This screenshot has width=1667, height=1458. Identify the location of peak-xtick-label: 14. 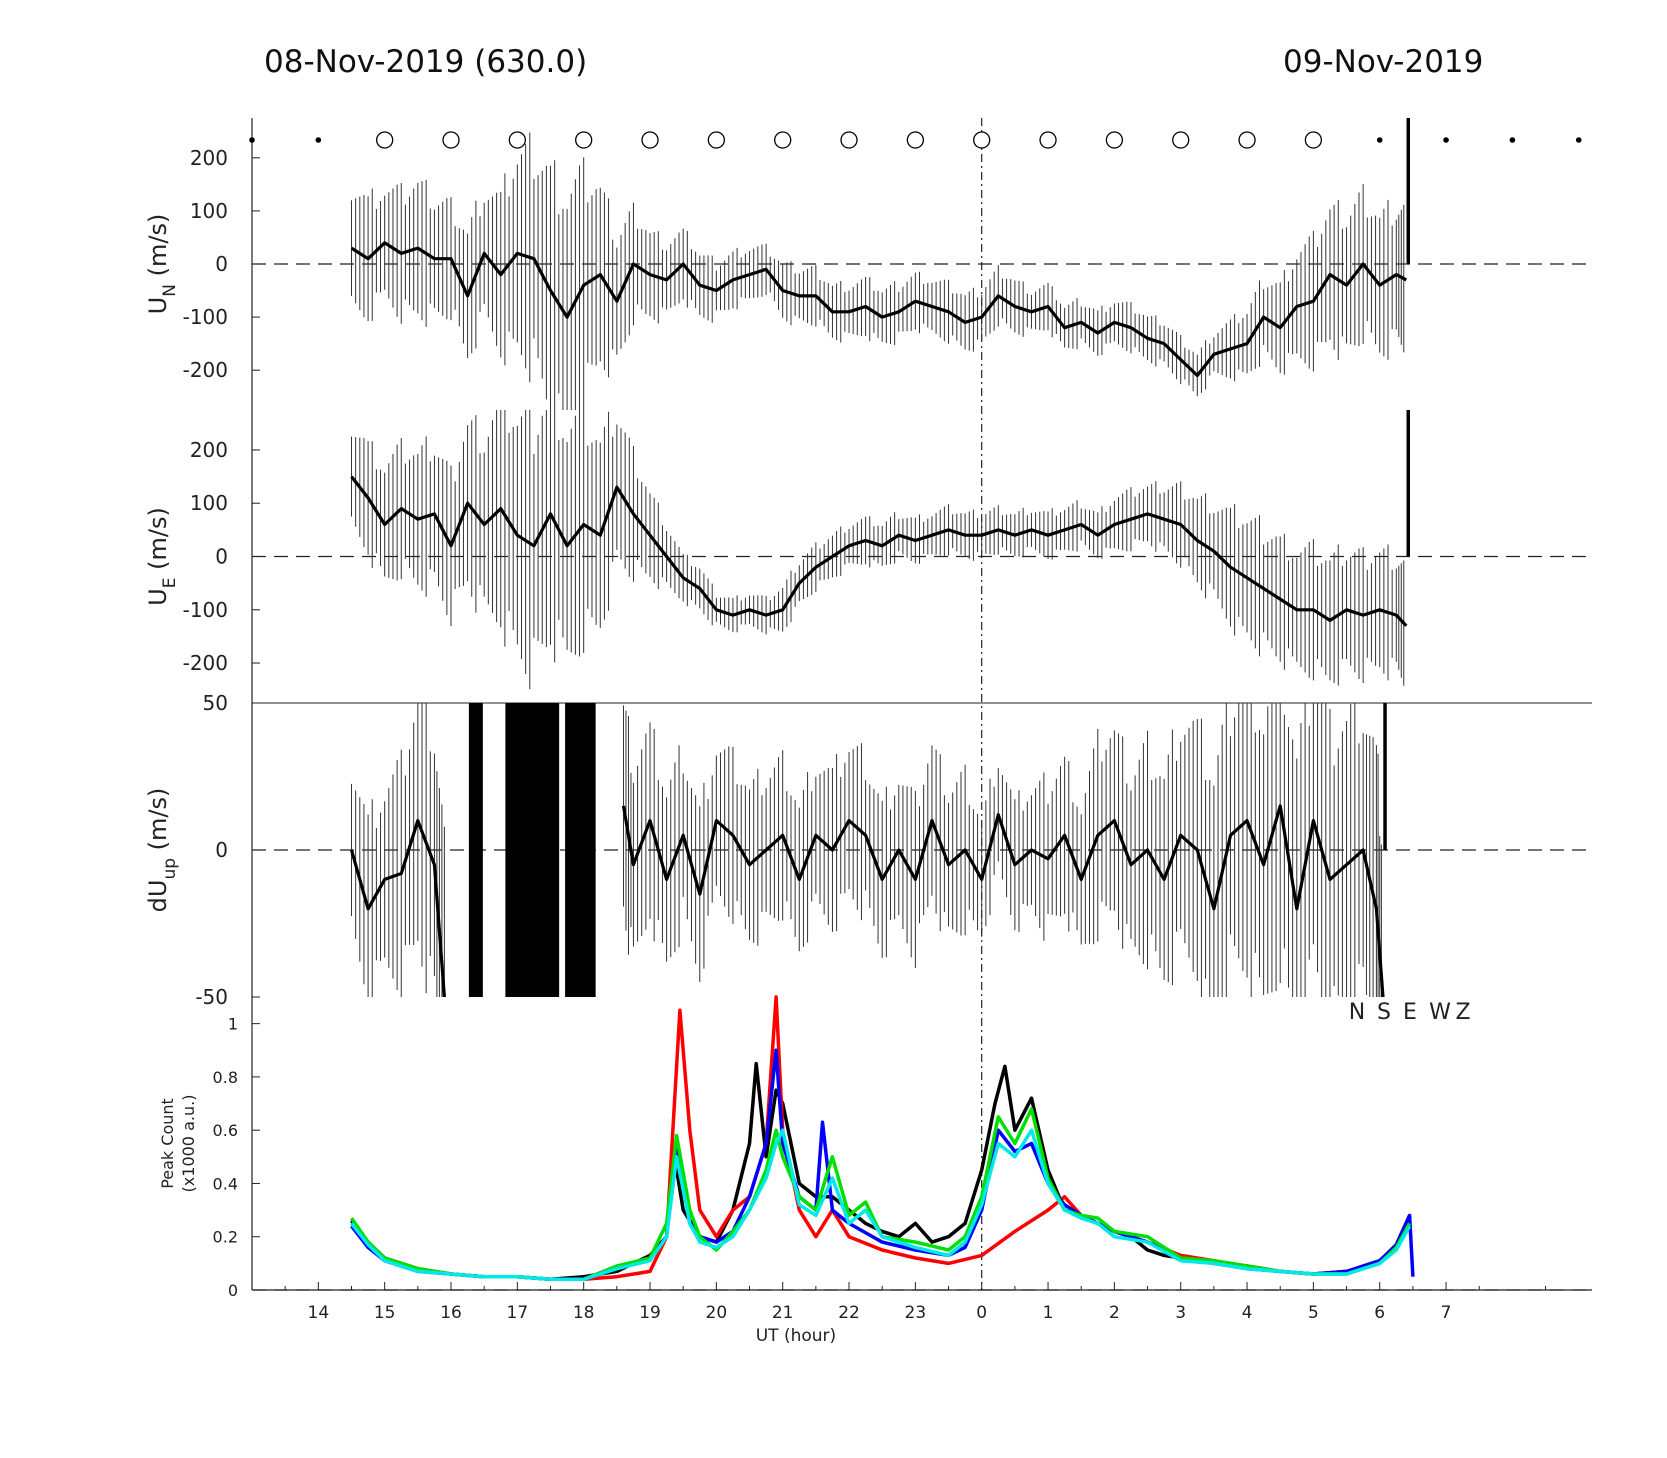
(319, 1313).